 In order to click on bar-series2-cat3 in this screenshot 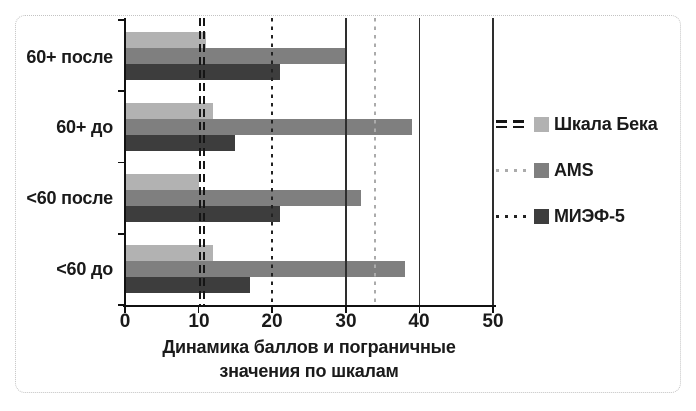, I will do `click(188, 285)`.